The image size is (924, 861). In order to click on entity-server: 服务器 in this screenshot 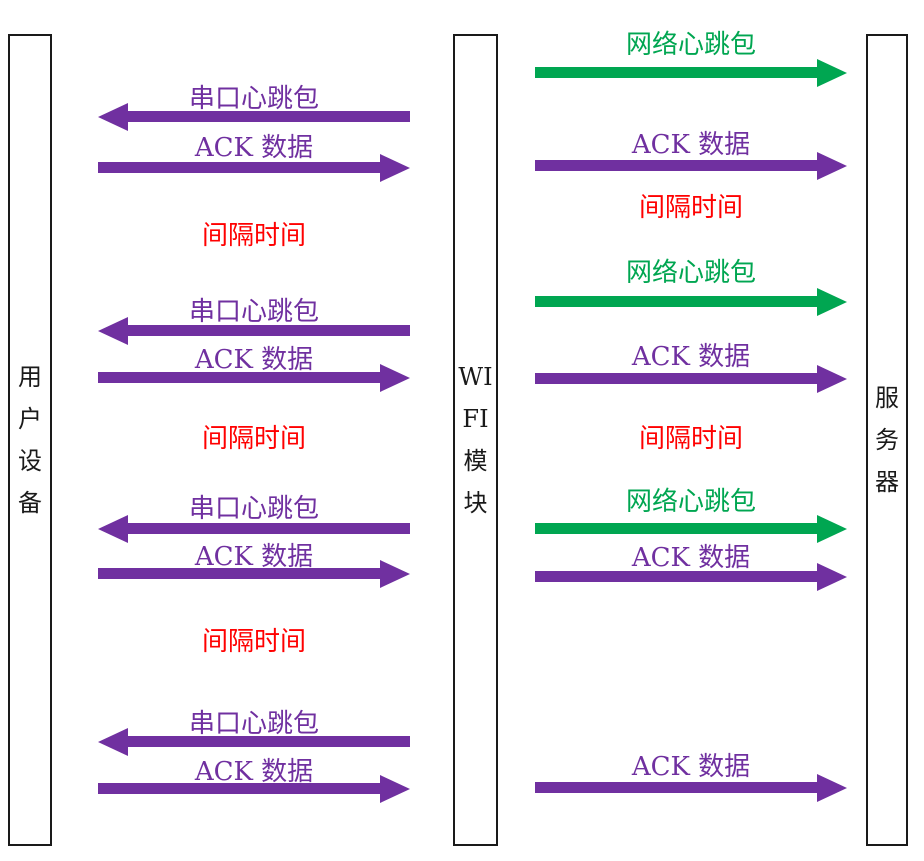, I will do `click(887, 440)`.